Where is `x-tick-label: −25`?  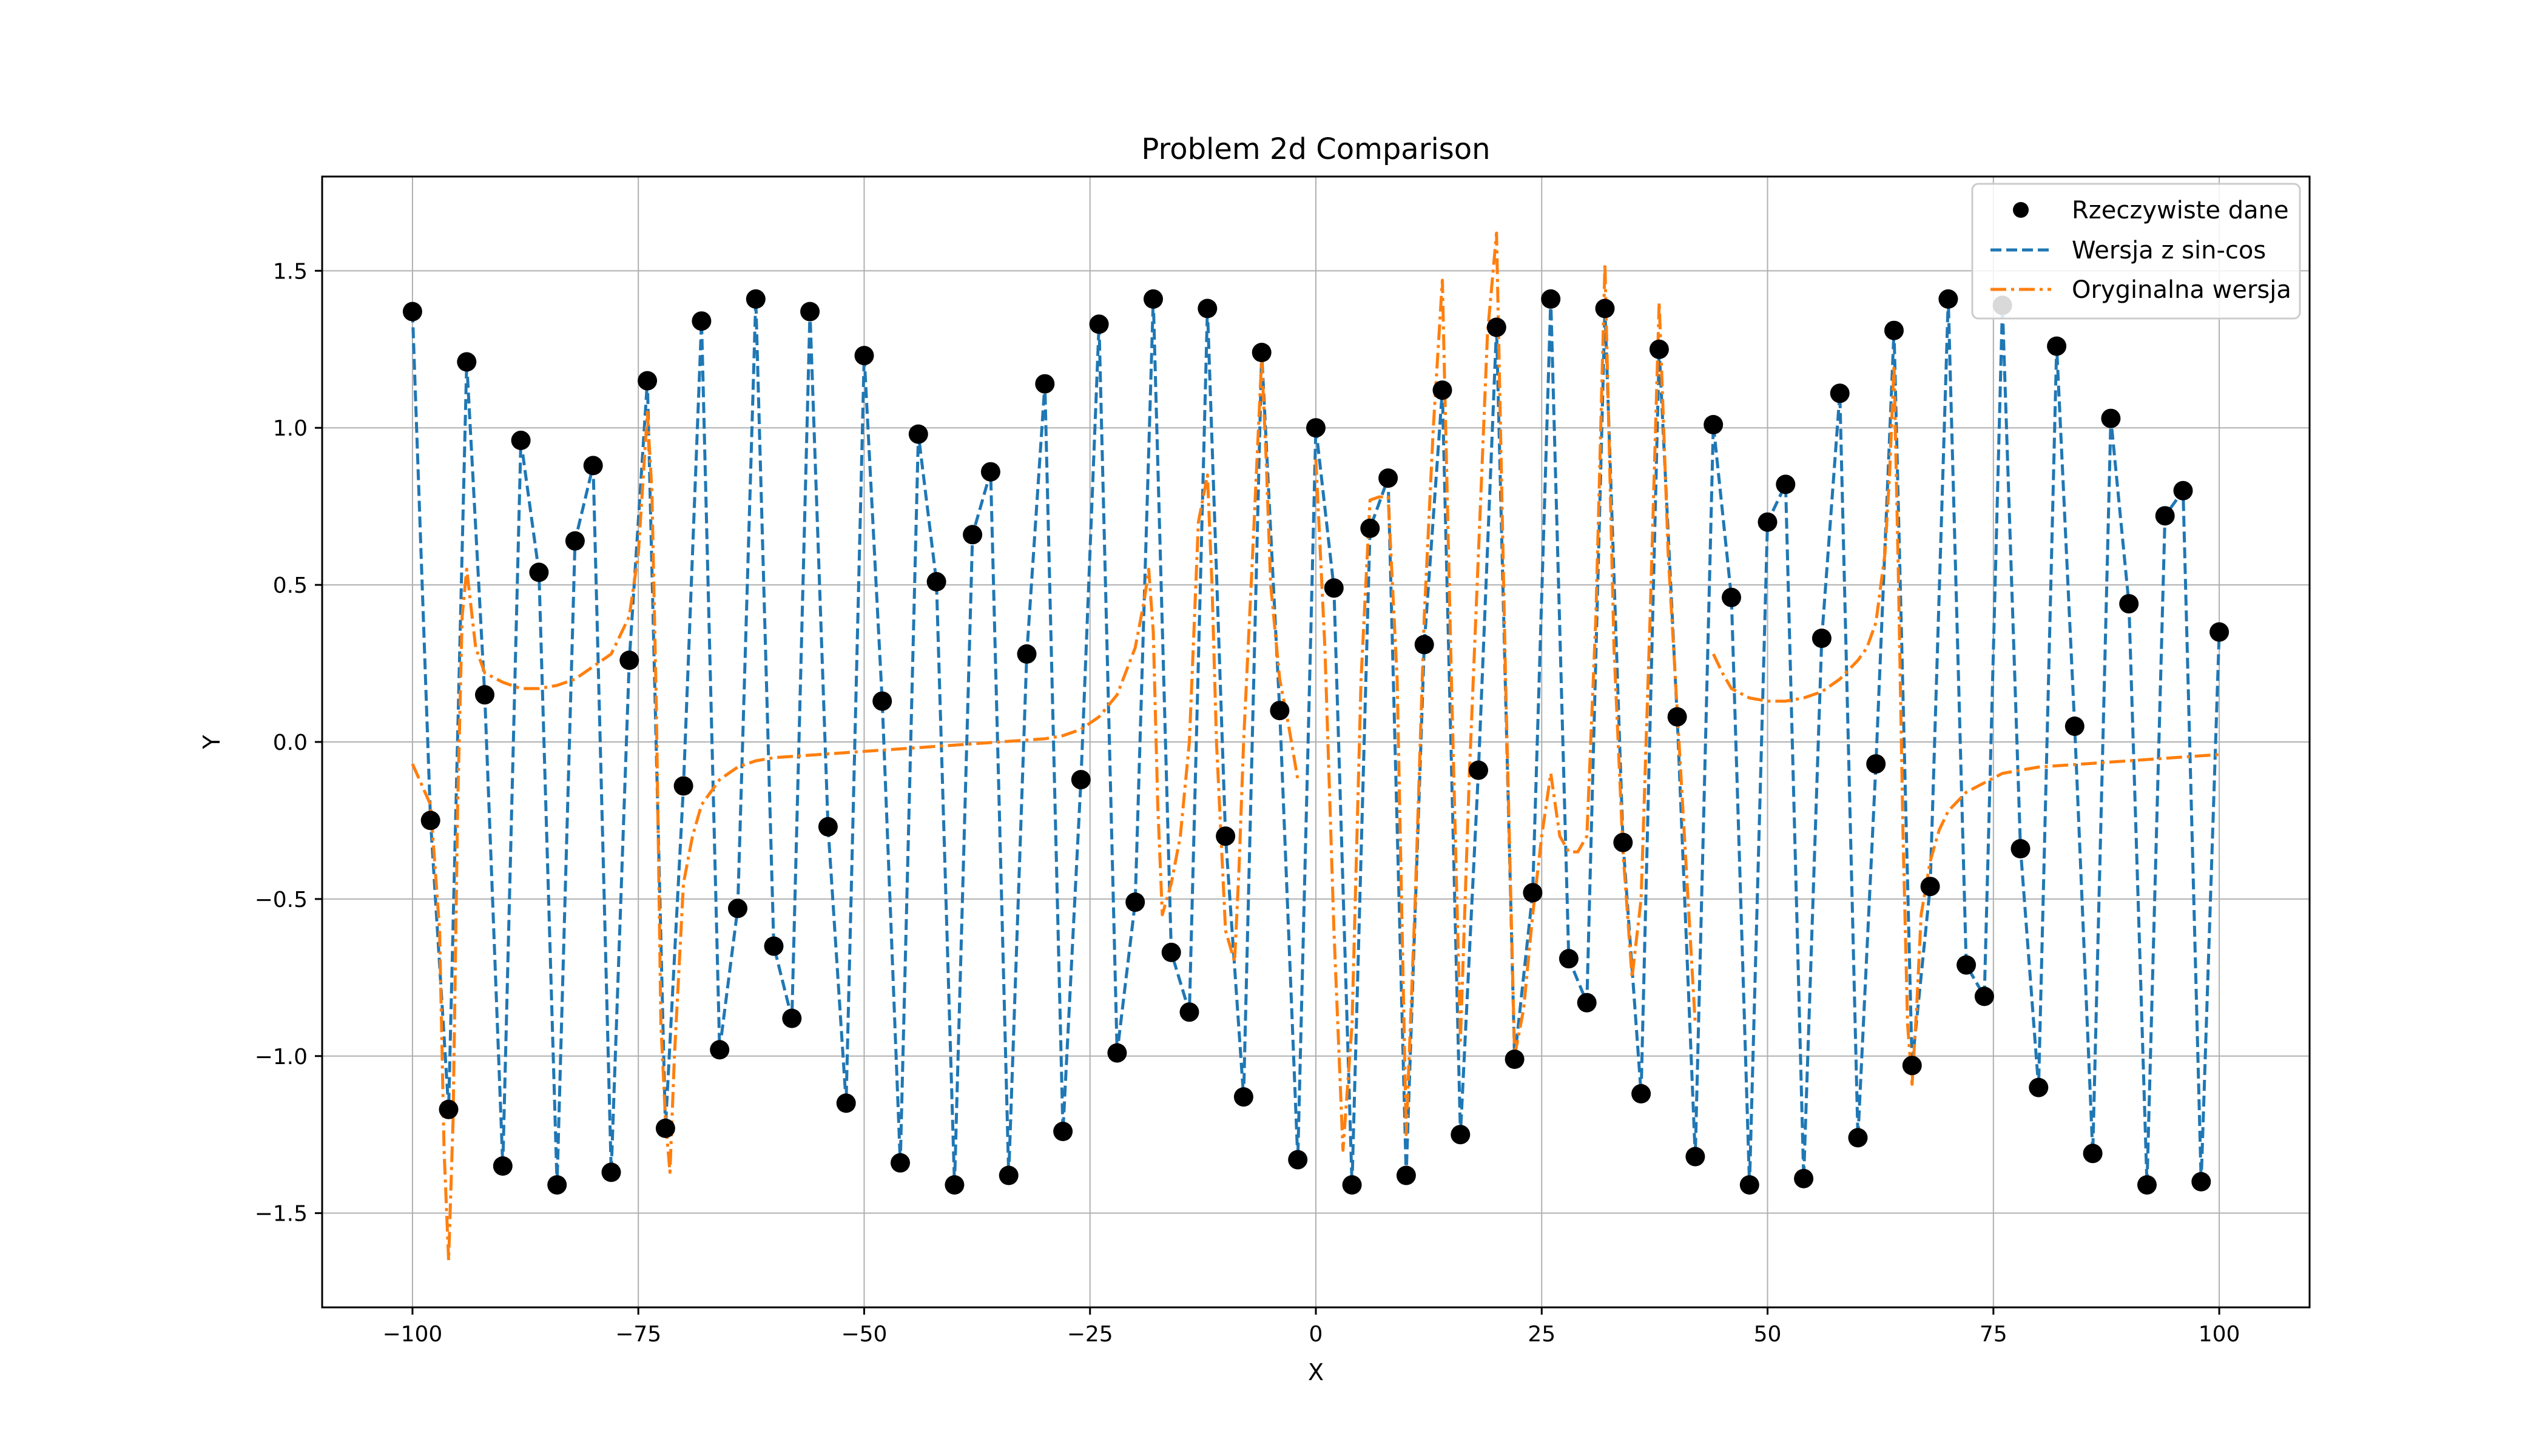 x-tick-label: −25 is located at coordinates (1090, 1334).